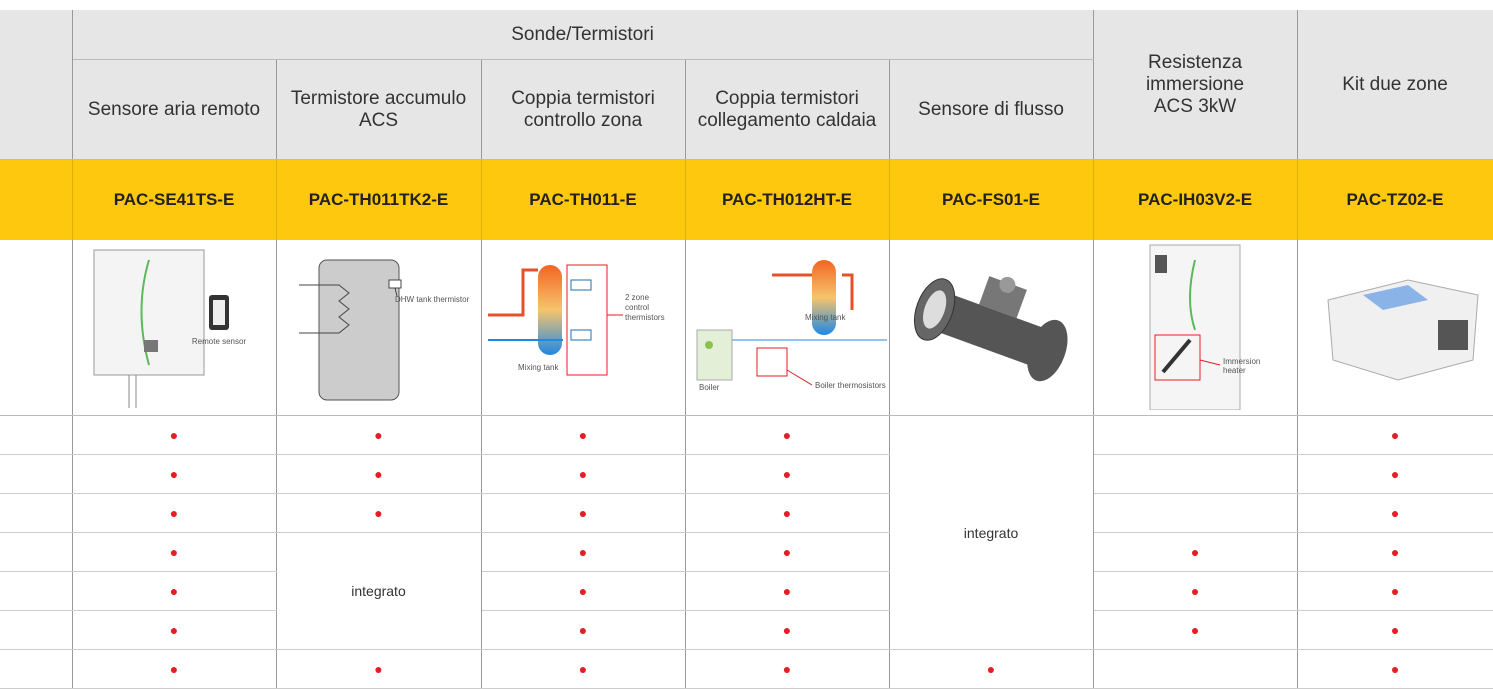 The image size is (1493, 689). Describe the element at coordinates (1395, 199) in the screenshot. I see `product-code: PAC-TZ02-E` at that location.